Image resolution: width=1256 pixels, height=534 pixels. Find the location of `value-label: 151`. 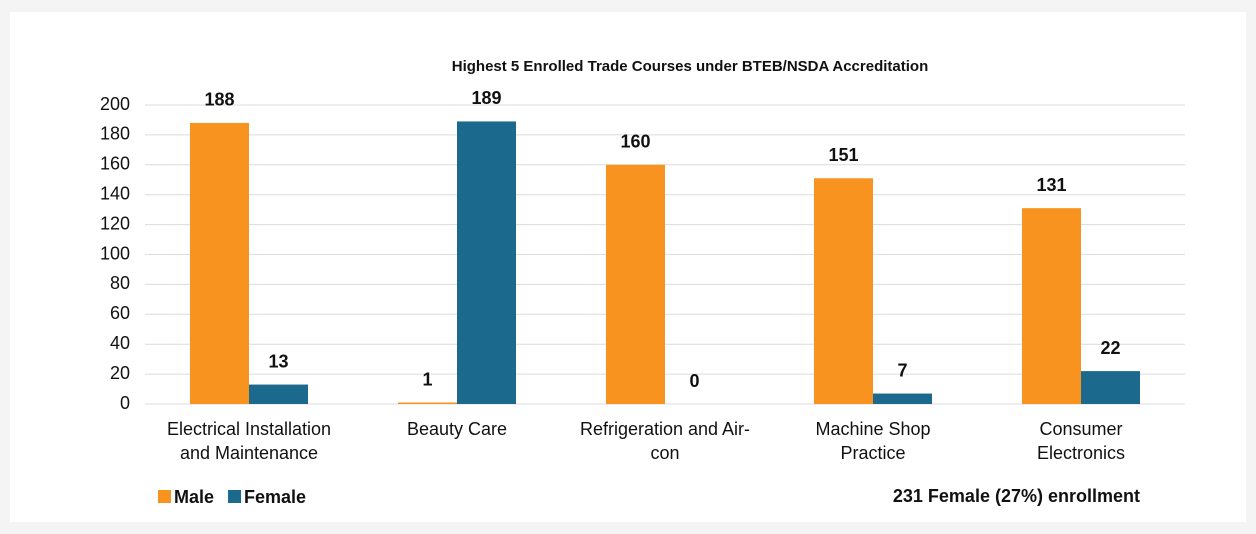

value-label: 151 is located at coordinates (843, 155).